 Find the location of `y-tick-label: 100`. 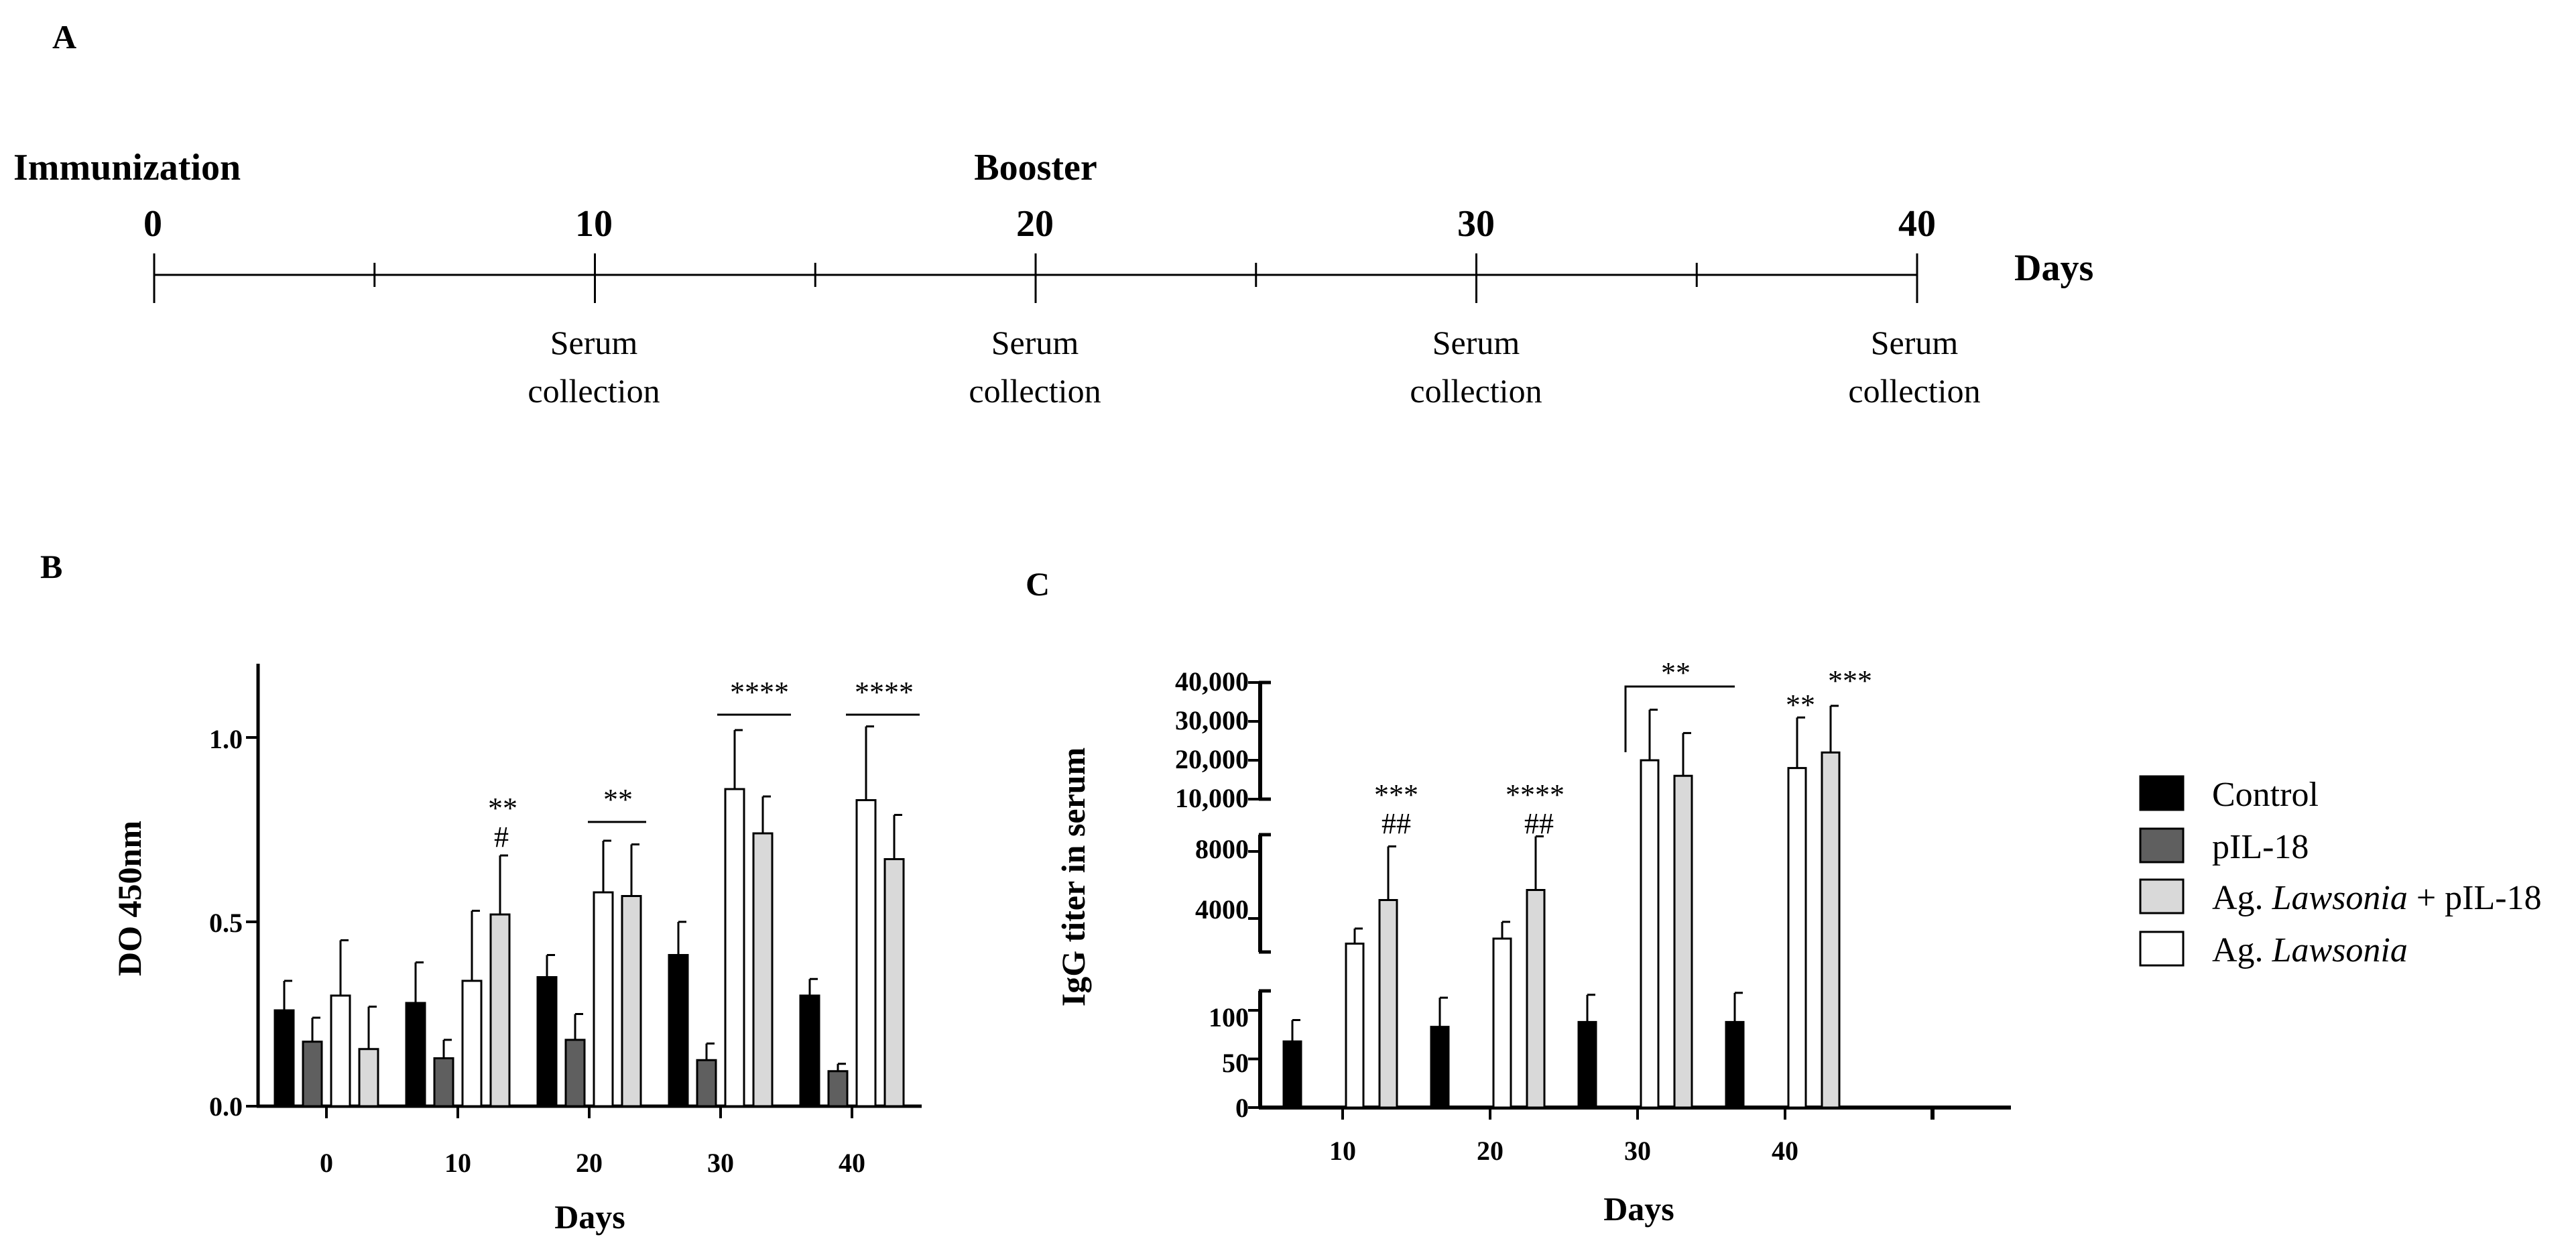

y-tick-label: 100 is located at coordinates (1229, 1017).